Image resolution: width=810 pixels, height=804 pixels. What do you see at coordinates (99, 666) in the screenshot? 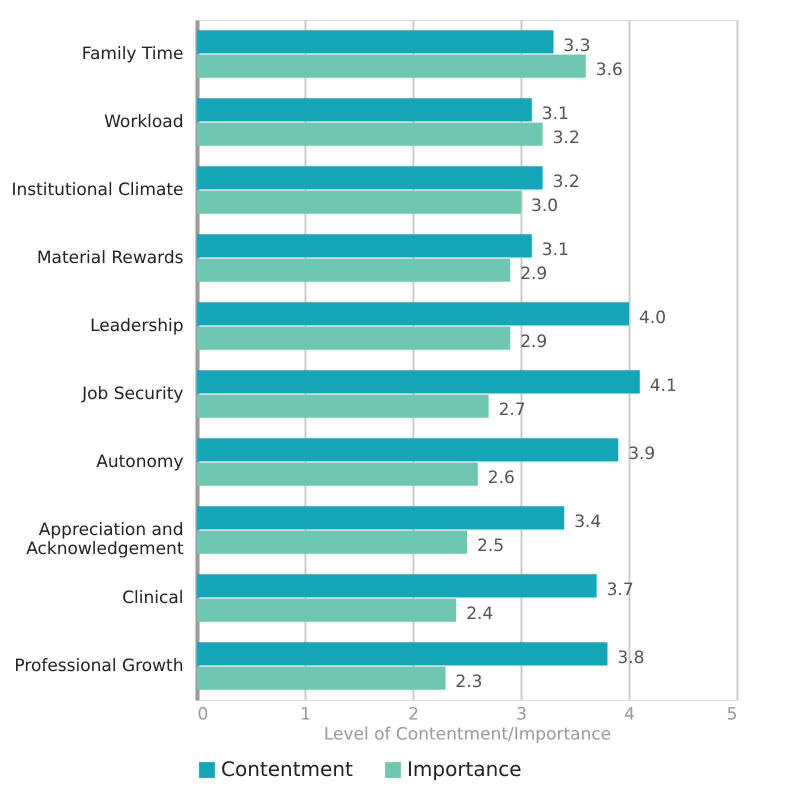
I see `y-tick-label: Professional Growth` at bounding box center [99, 666].